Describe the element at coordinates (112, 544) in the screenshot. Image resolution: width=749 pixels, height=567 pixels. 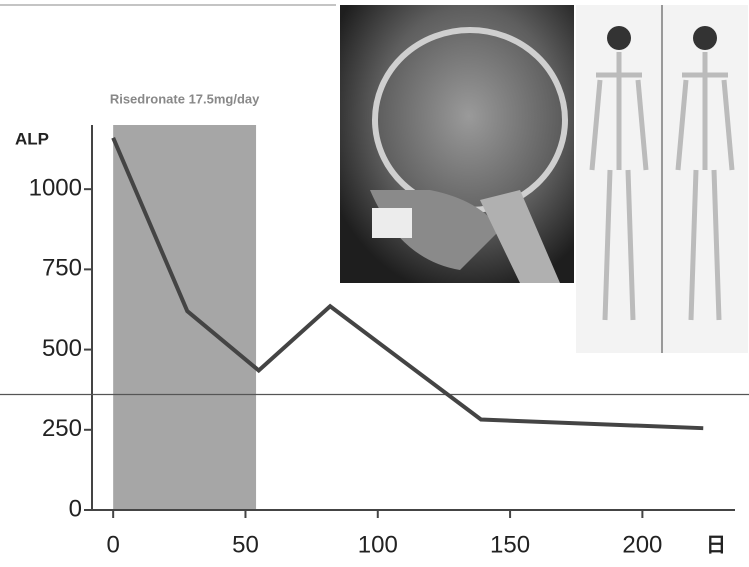
I see `x-tick-label: 0` at that location.